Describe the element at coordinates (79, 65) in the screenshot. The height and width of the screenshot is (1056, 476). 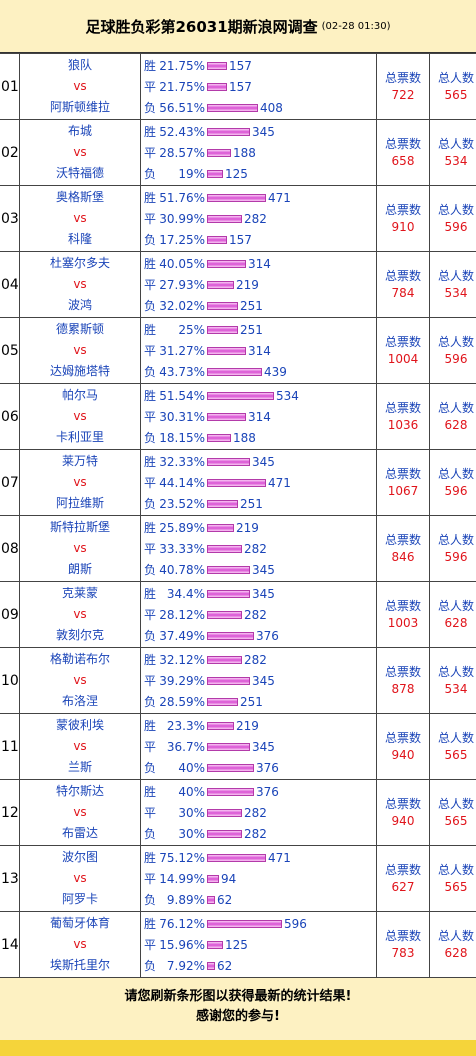
I see `home-team: 狼队` at that location.